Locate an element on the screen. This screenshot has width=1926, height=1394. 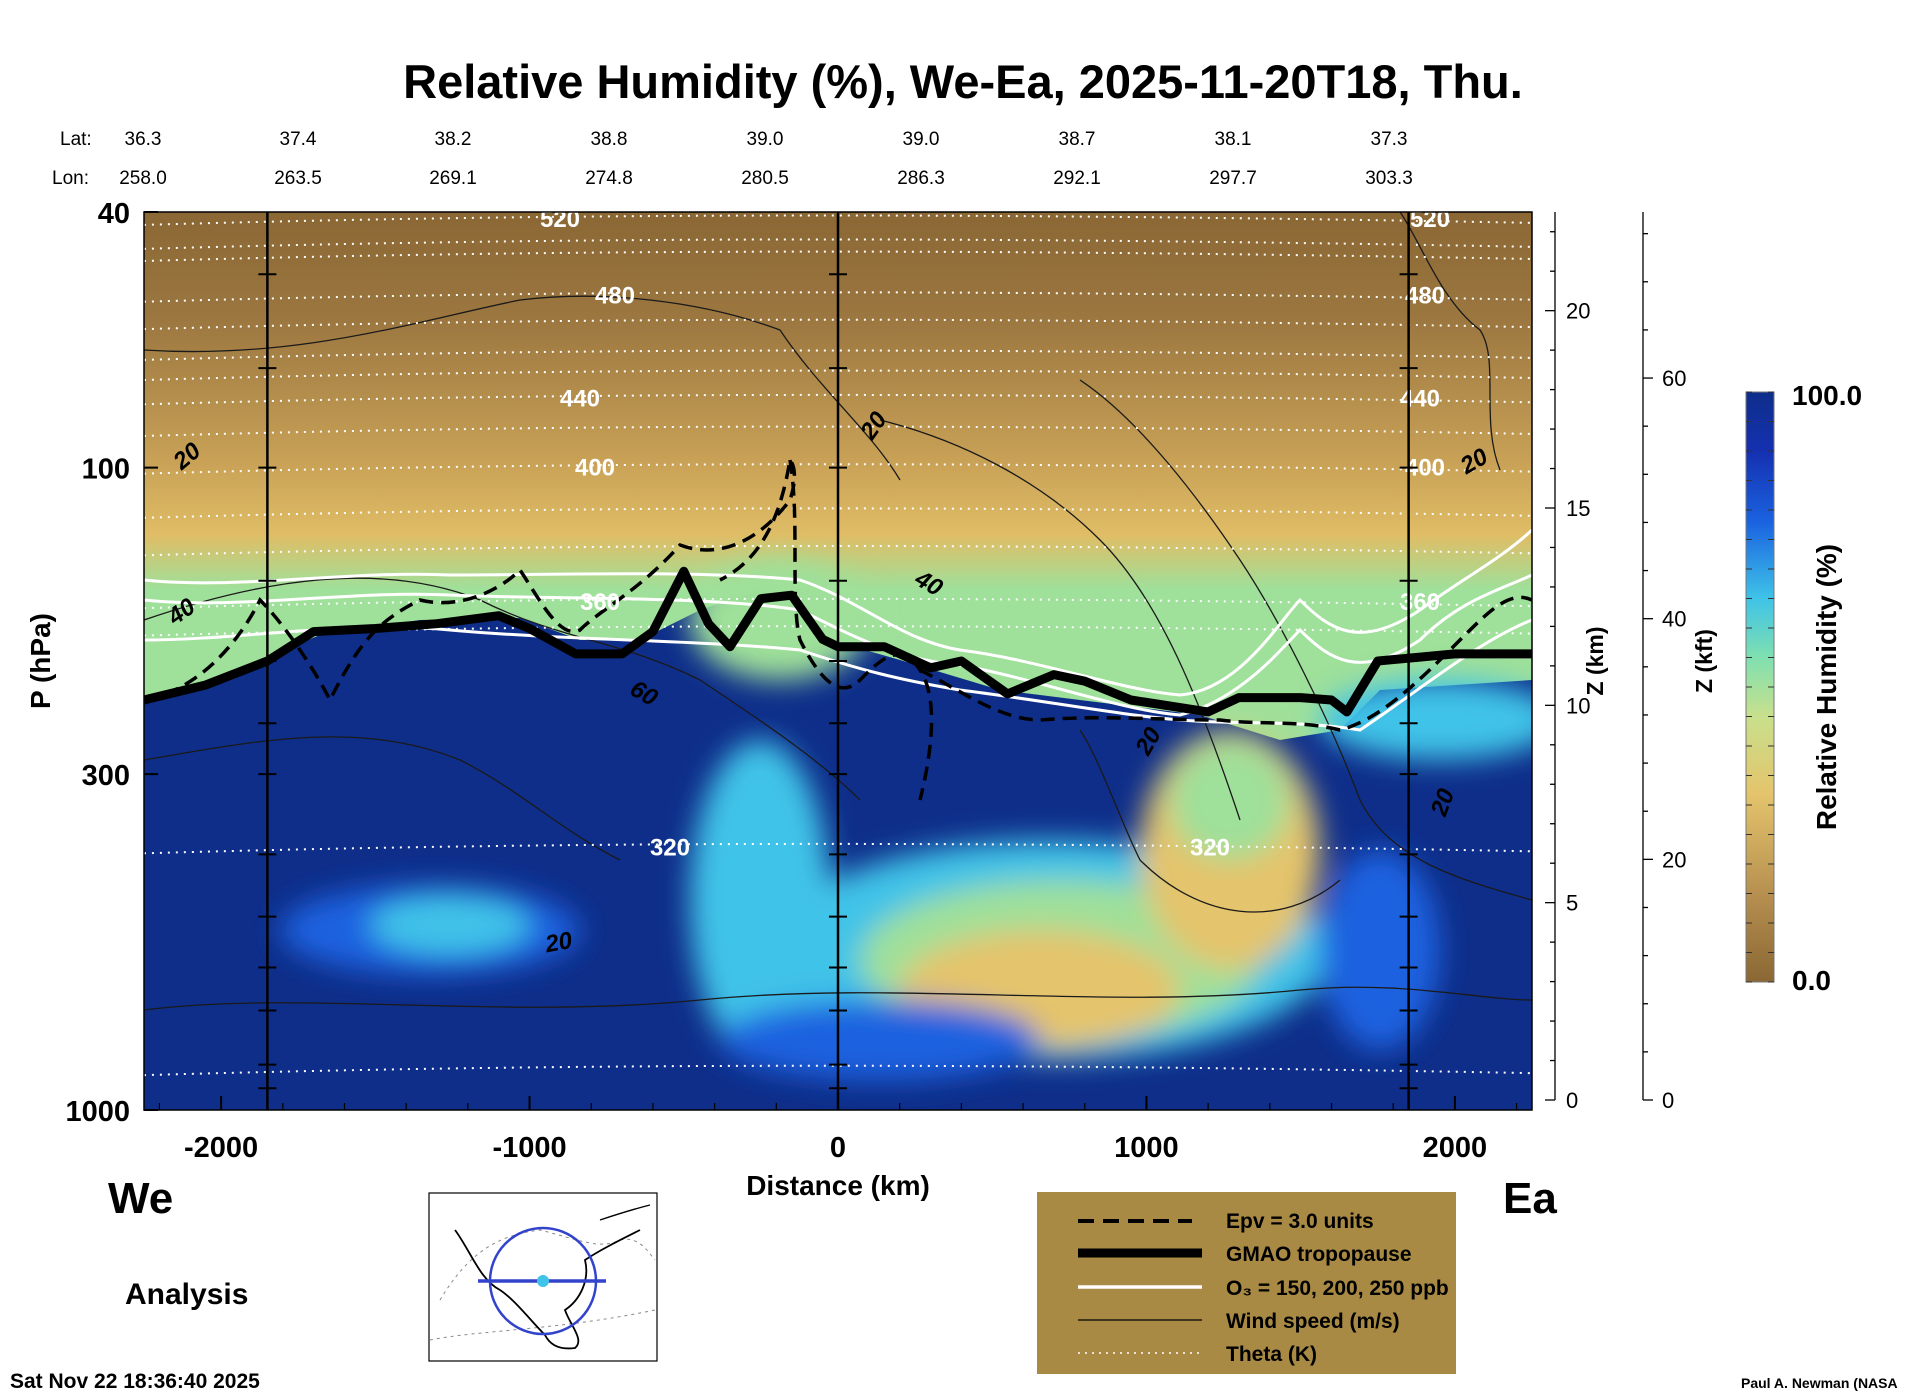
legend-theta-label: Theta (K) is located at coordinates (1271, 1354).